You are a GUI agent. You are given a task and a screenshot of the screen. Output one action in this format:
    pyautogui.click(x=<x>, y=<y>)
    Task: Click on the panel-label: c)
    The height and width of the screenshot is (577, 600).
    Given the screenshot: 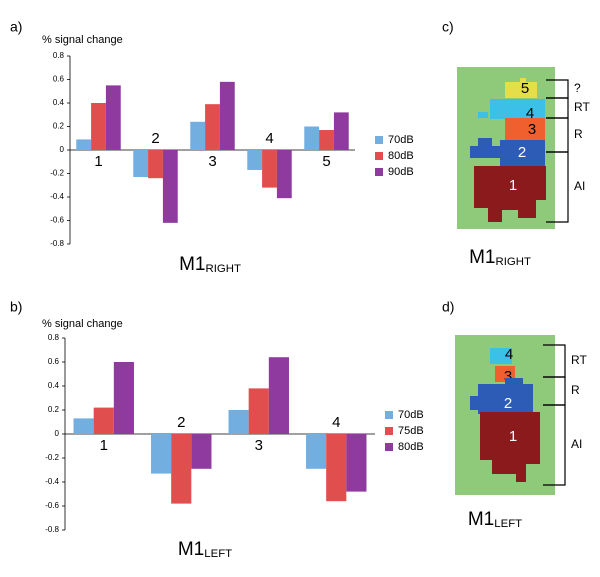 What is the action you would take?
    pyautogui.click(x=448, y=27)
    